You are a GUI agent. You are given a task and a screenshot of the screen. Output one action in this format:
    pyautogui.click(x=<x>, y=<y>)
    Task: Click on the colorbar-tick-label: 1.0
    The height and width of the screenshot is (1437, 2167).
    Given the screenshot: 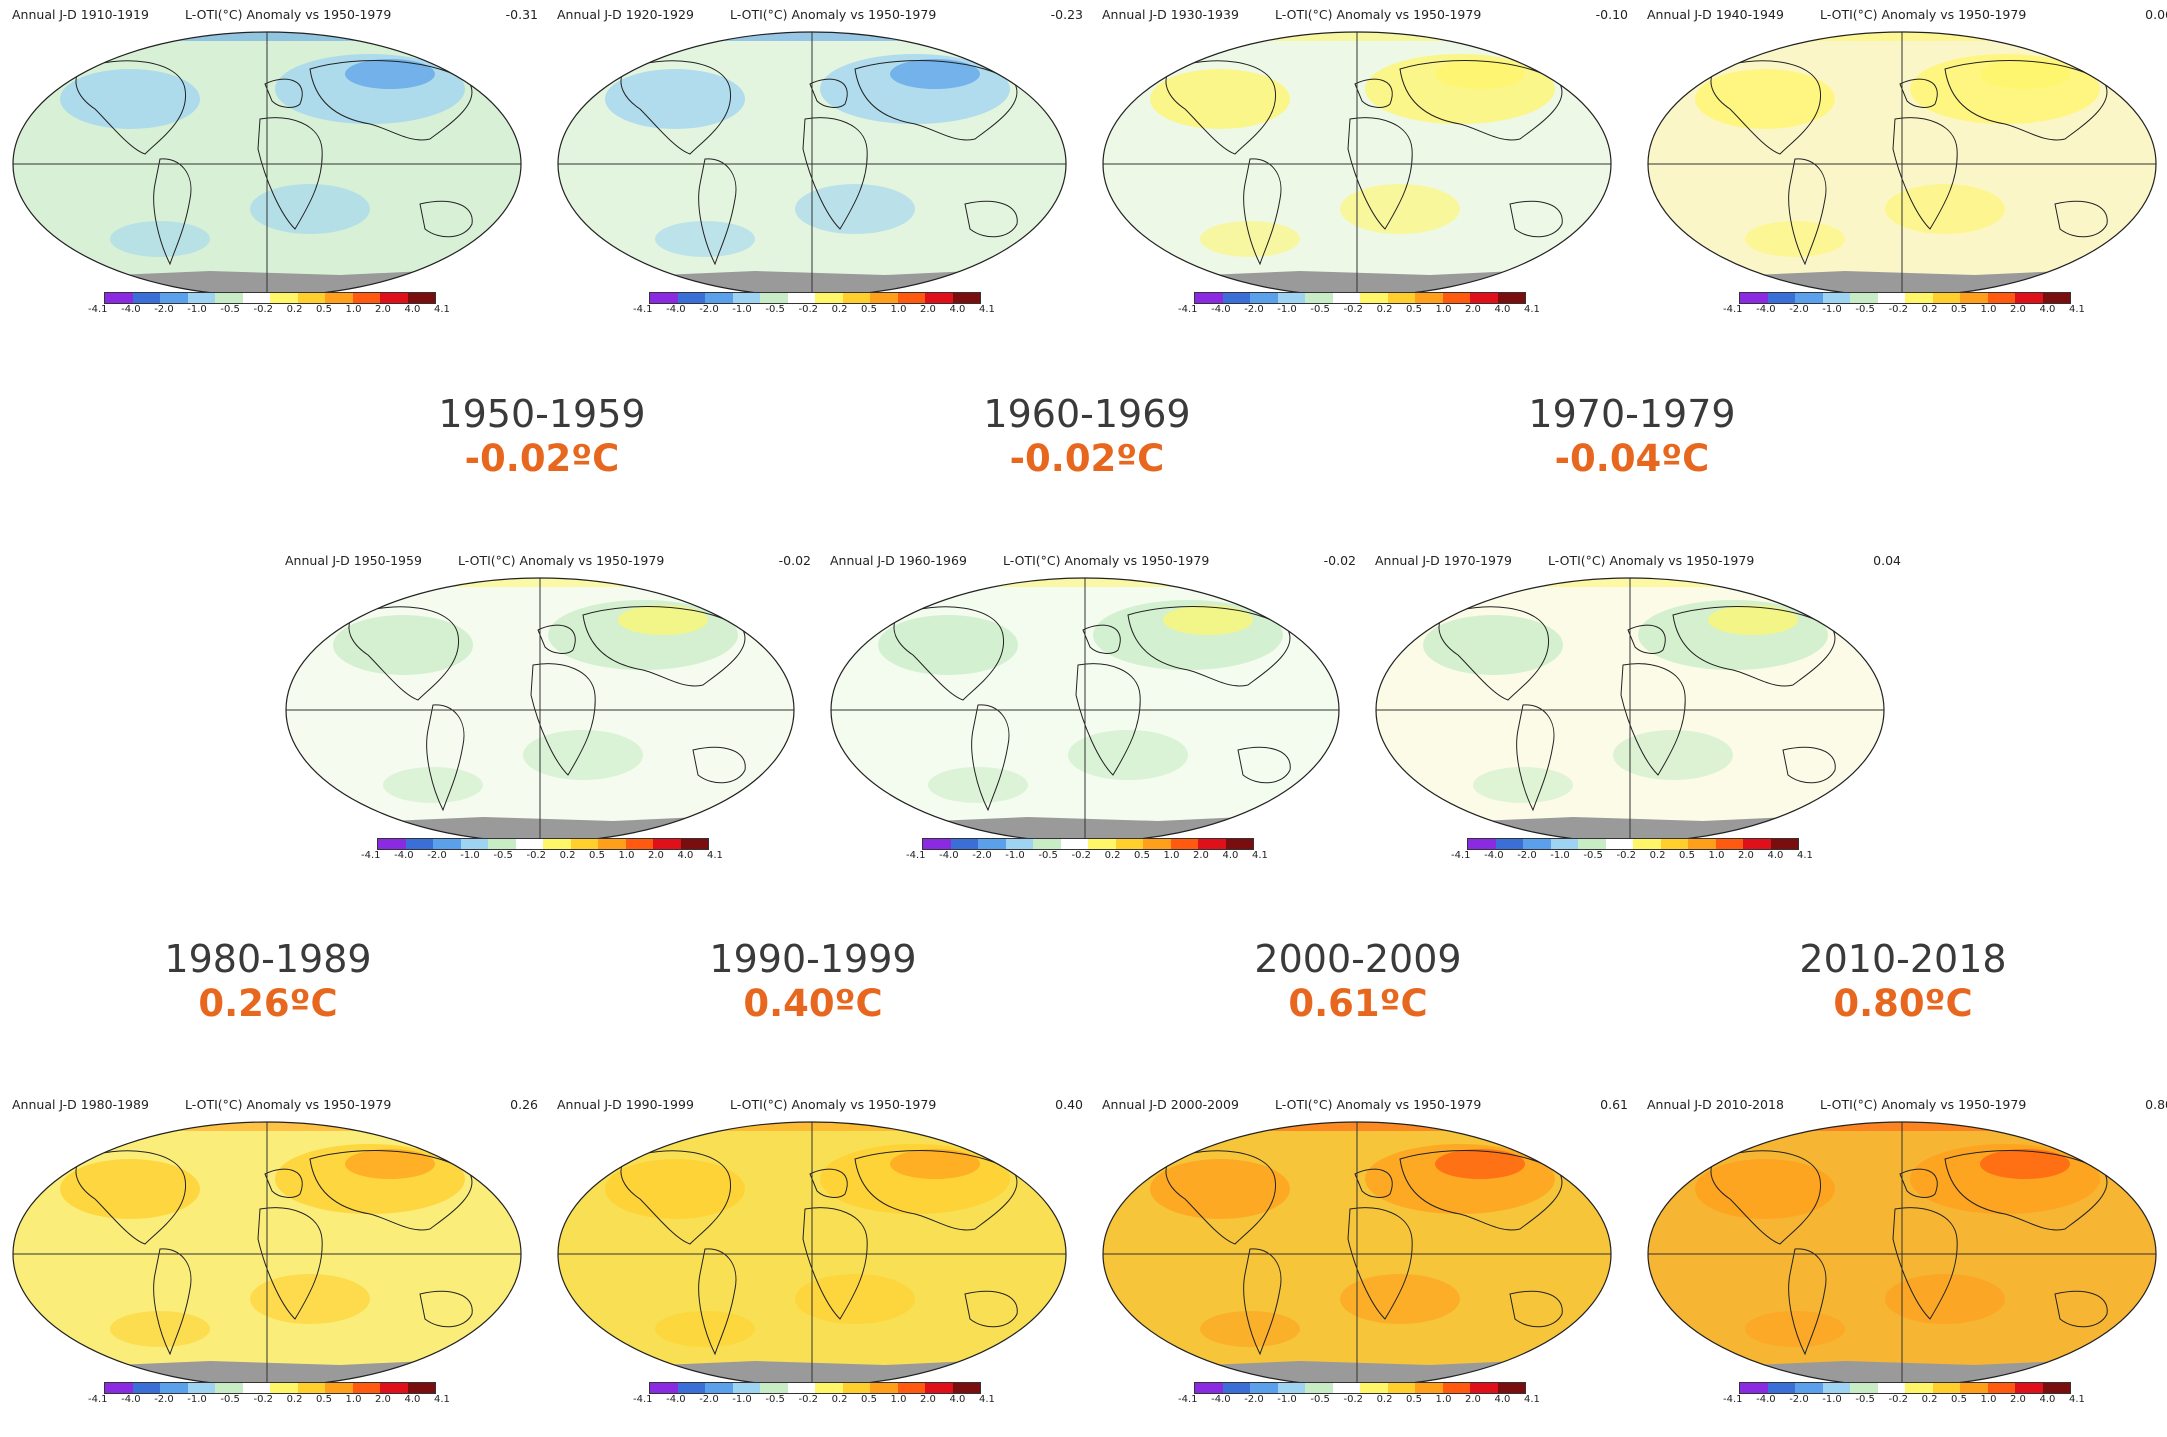 What is the action you would take?
    pyautogui.click(x=1988, y=1399)
    